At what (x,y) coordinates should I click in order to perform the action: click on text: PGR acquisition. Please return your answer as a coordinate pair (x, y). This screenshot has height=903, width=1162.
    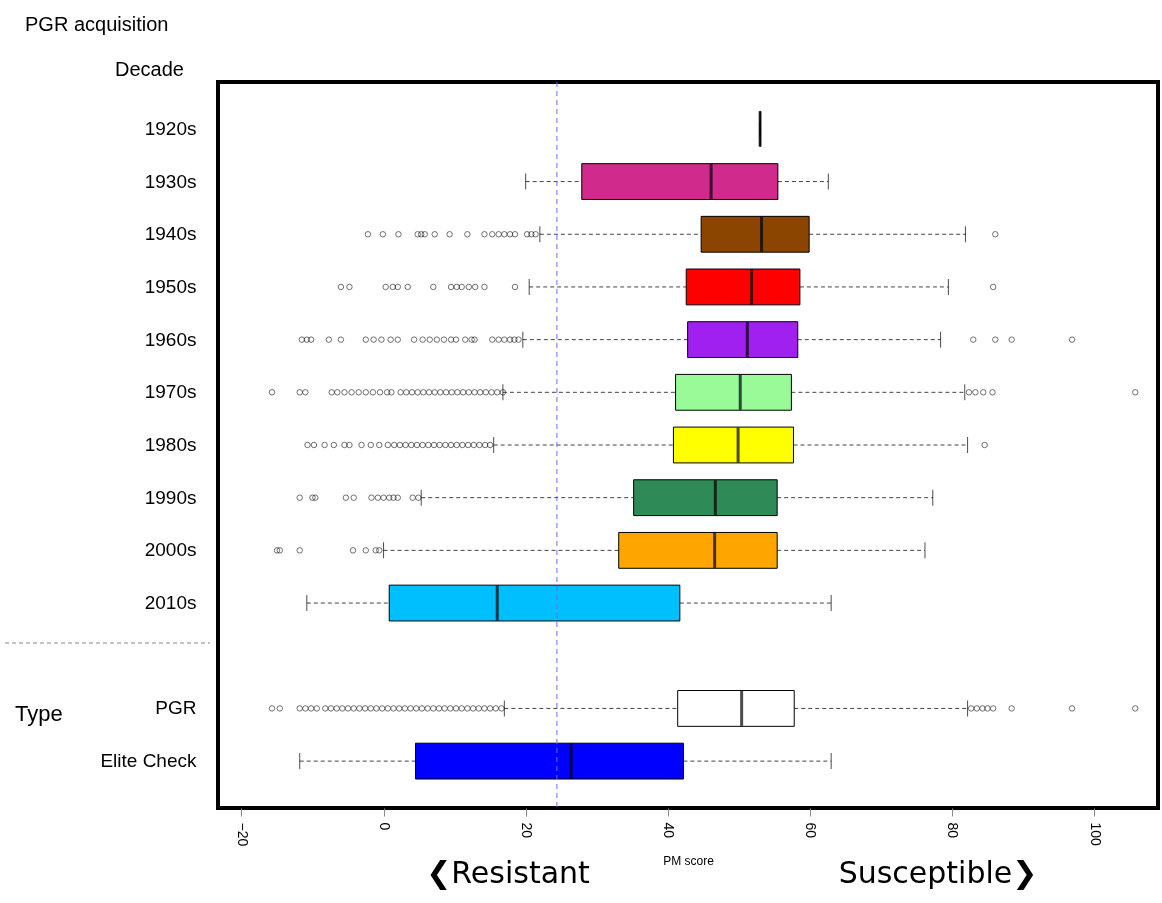
    Looking at the image, I should click on (97, 24).